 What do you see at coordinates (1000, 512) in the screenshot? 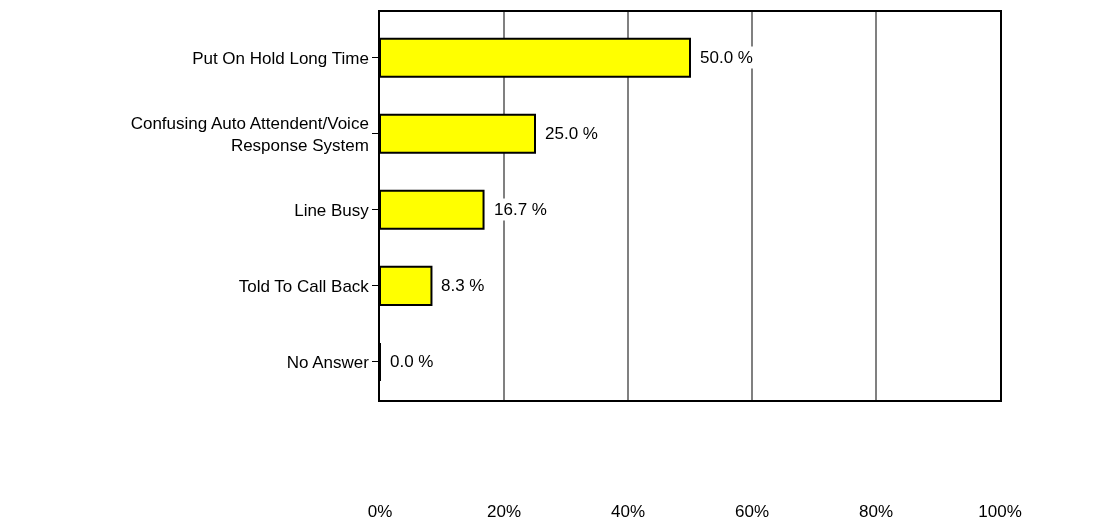
I see `x-tick-label: 100%` at bounding box center [1000, 512].